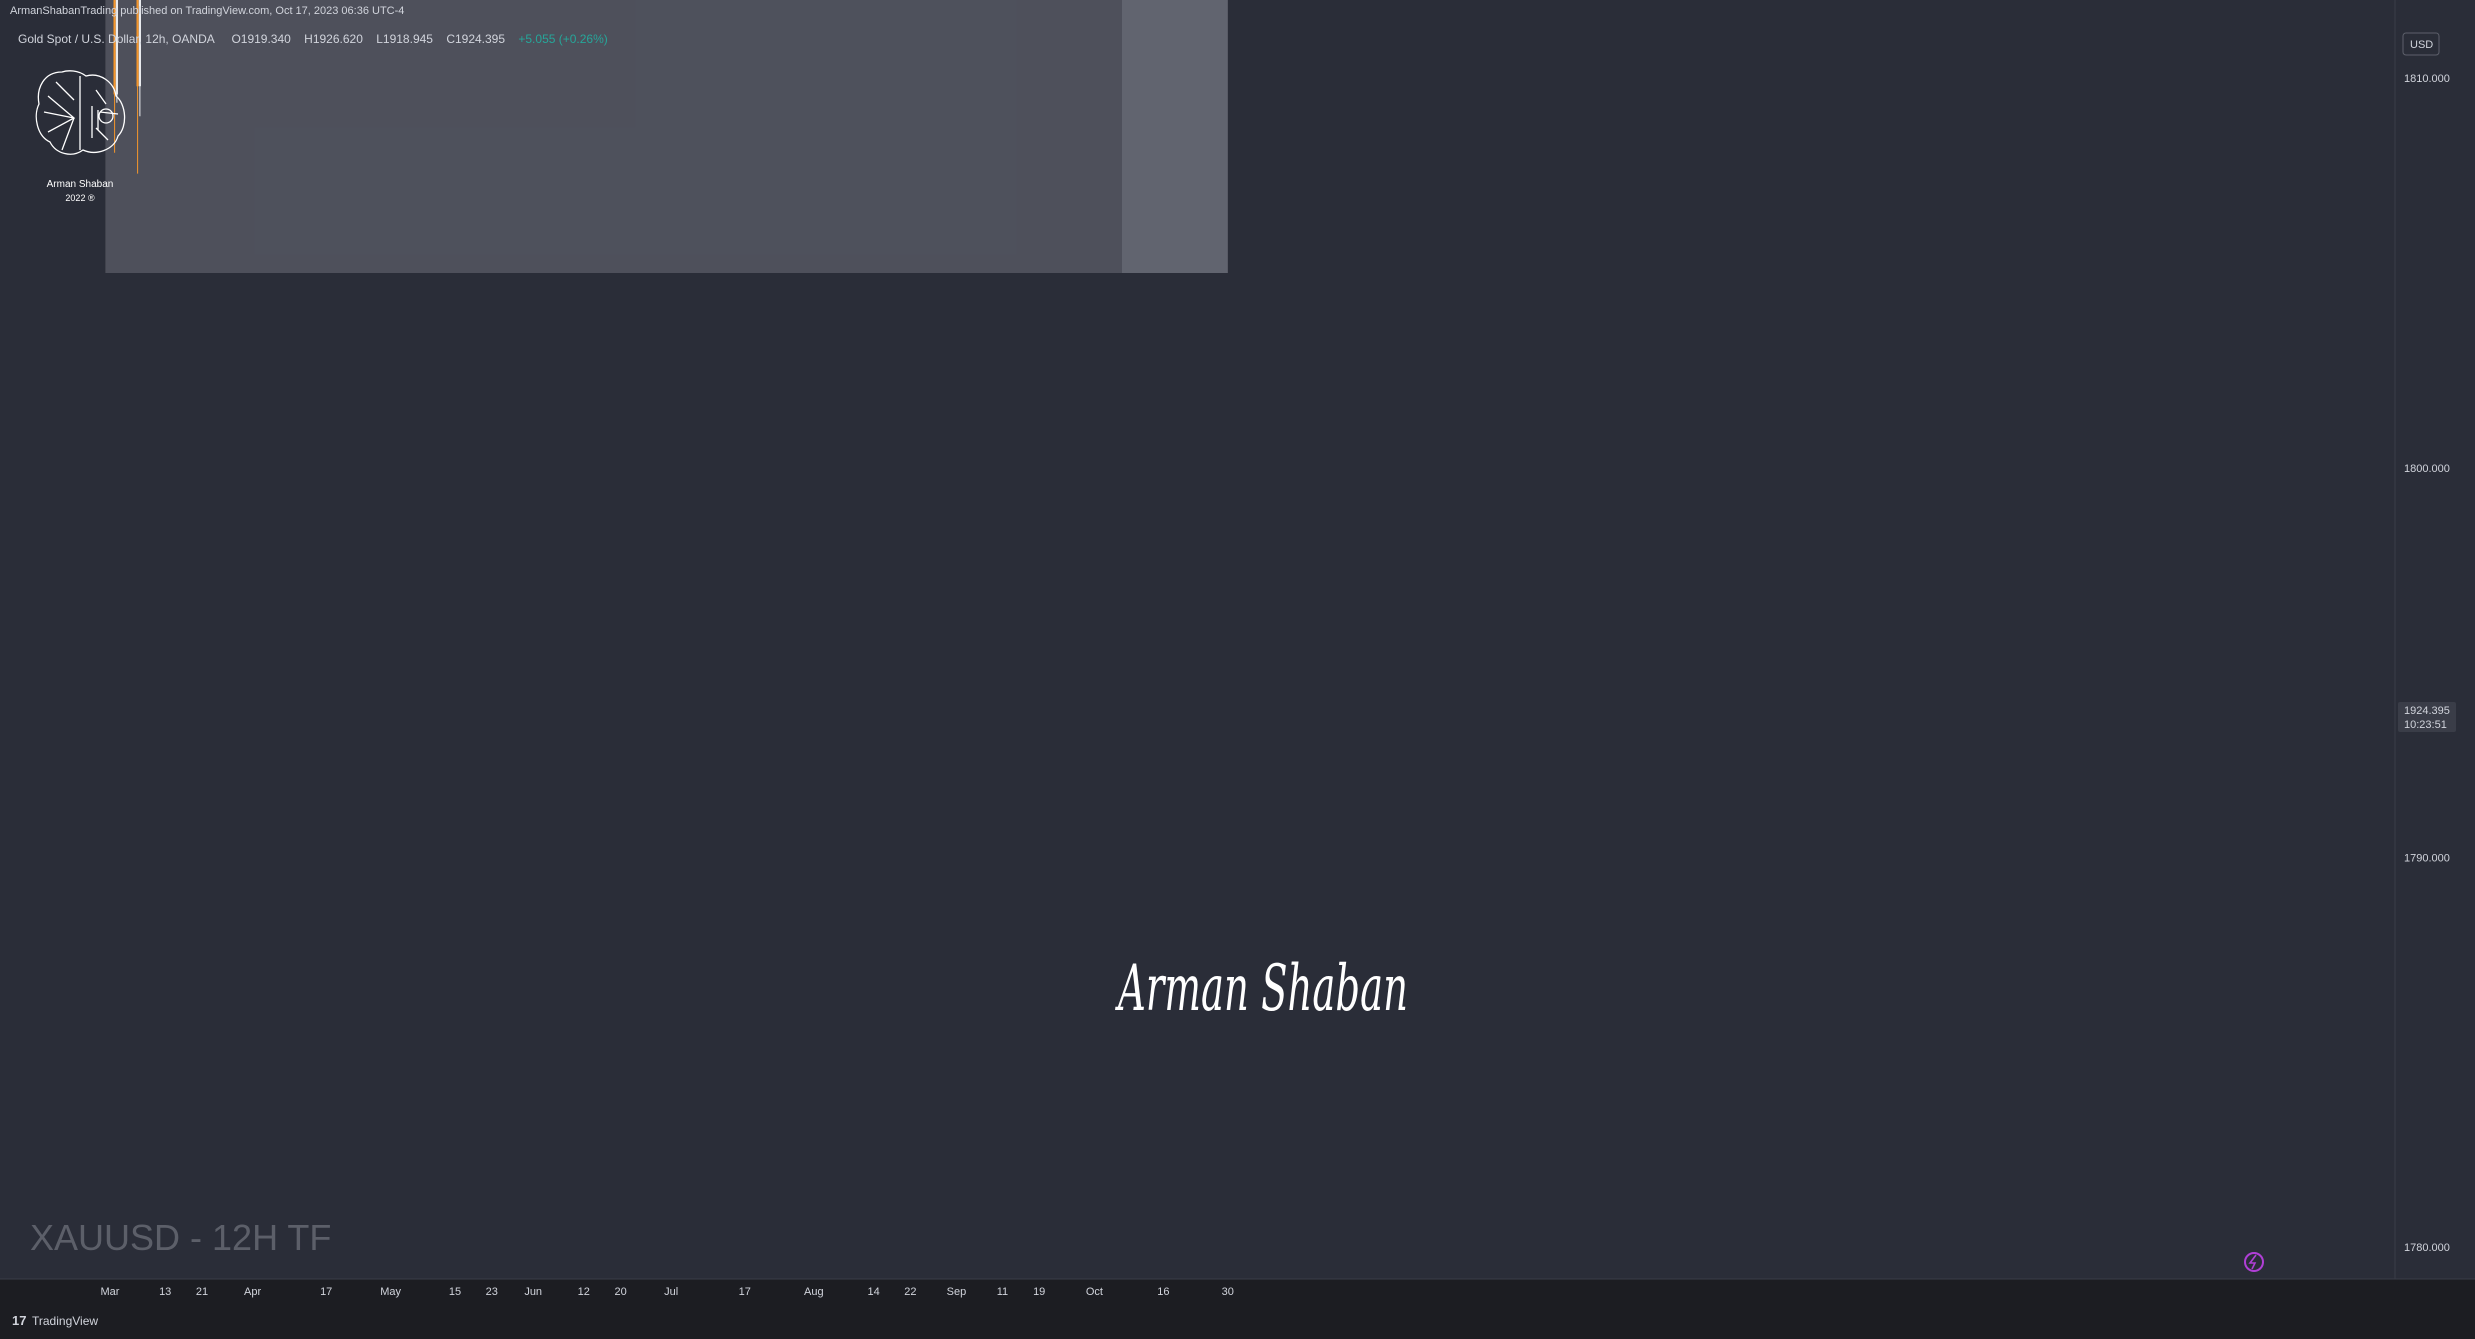 The image size is (2475, 1339). What do you see at coordinates (165, 1292) in the screenshot?
I see `x-tick-label: 13` at bounding box center [165, 1292].